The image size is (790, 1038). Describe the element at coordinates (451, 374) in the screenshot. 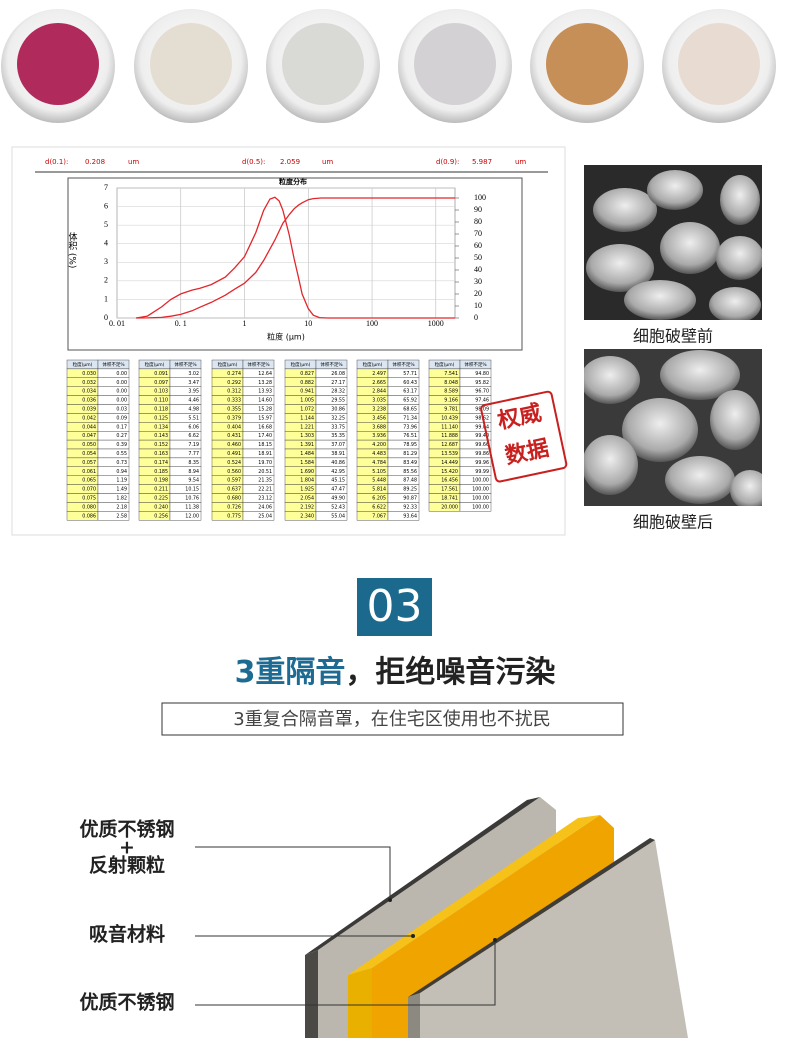

I see `table-value: 7.541` at that location.